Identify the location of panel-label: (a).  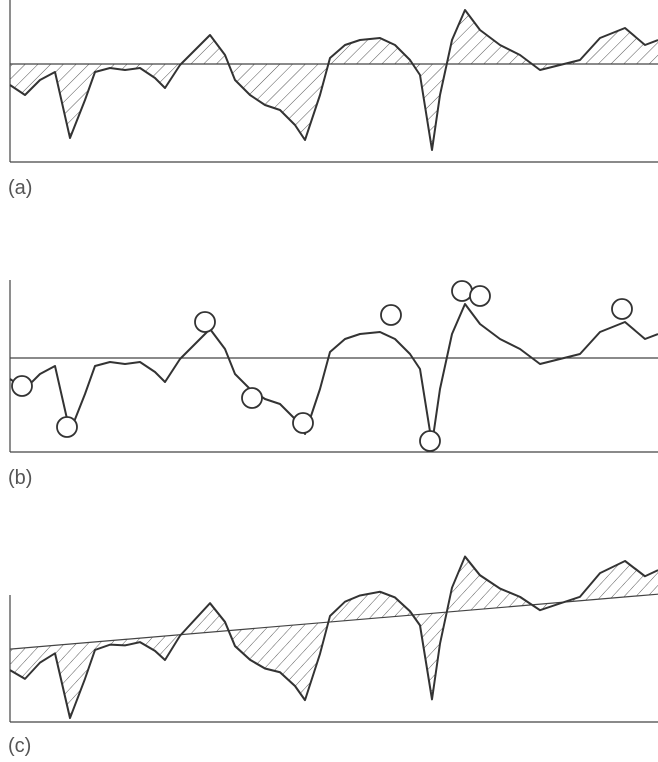
(20, 188).